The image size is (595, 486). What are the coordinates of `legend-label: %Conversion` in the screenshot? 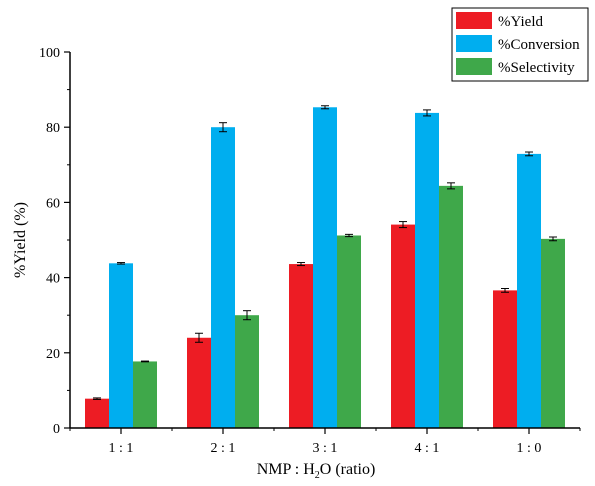 It's located at (539, 45).